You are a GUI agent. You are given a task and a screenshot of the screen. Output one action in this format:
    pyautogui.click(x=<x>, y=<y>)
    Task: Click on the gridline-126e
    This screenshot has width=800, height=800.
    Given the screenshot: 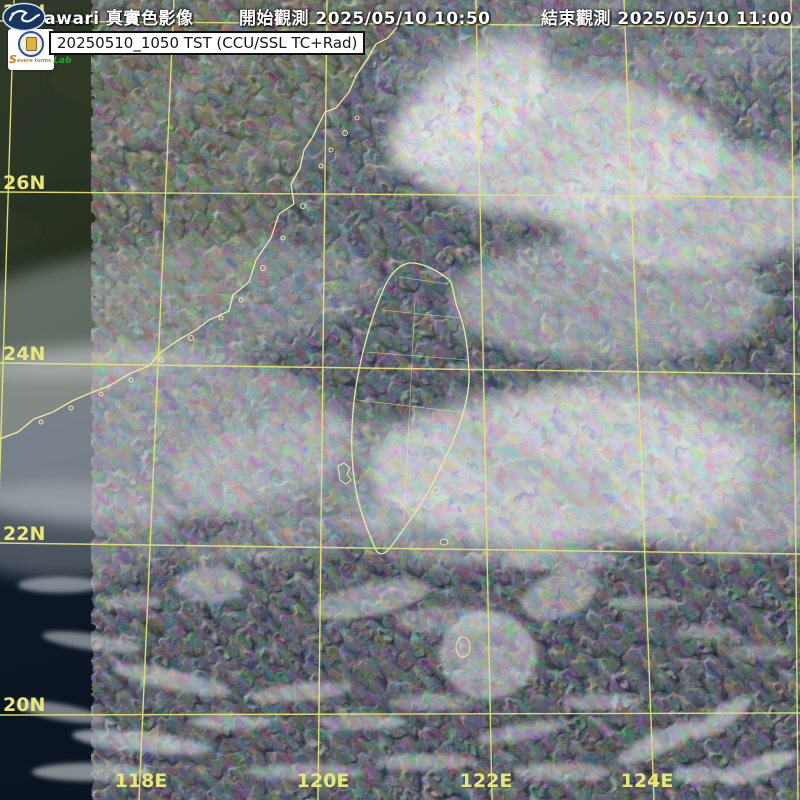 What is the action you would take?
    pyautogui.click(x=794, y=400)
    